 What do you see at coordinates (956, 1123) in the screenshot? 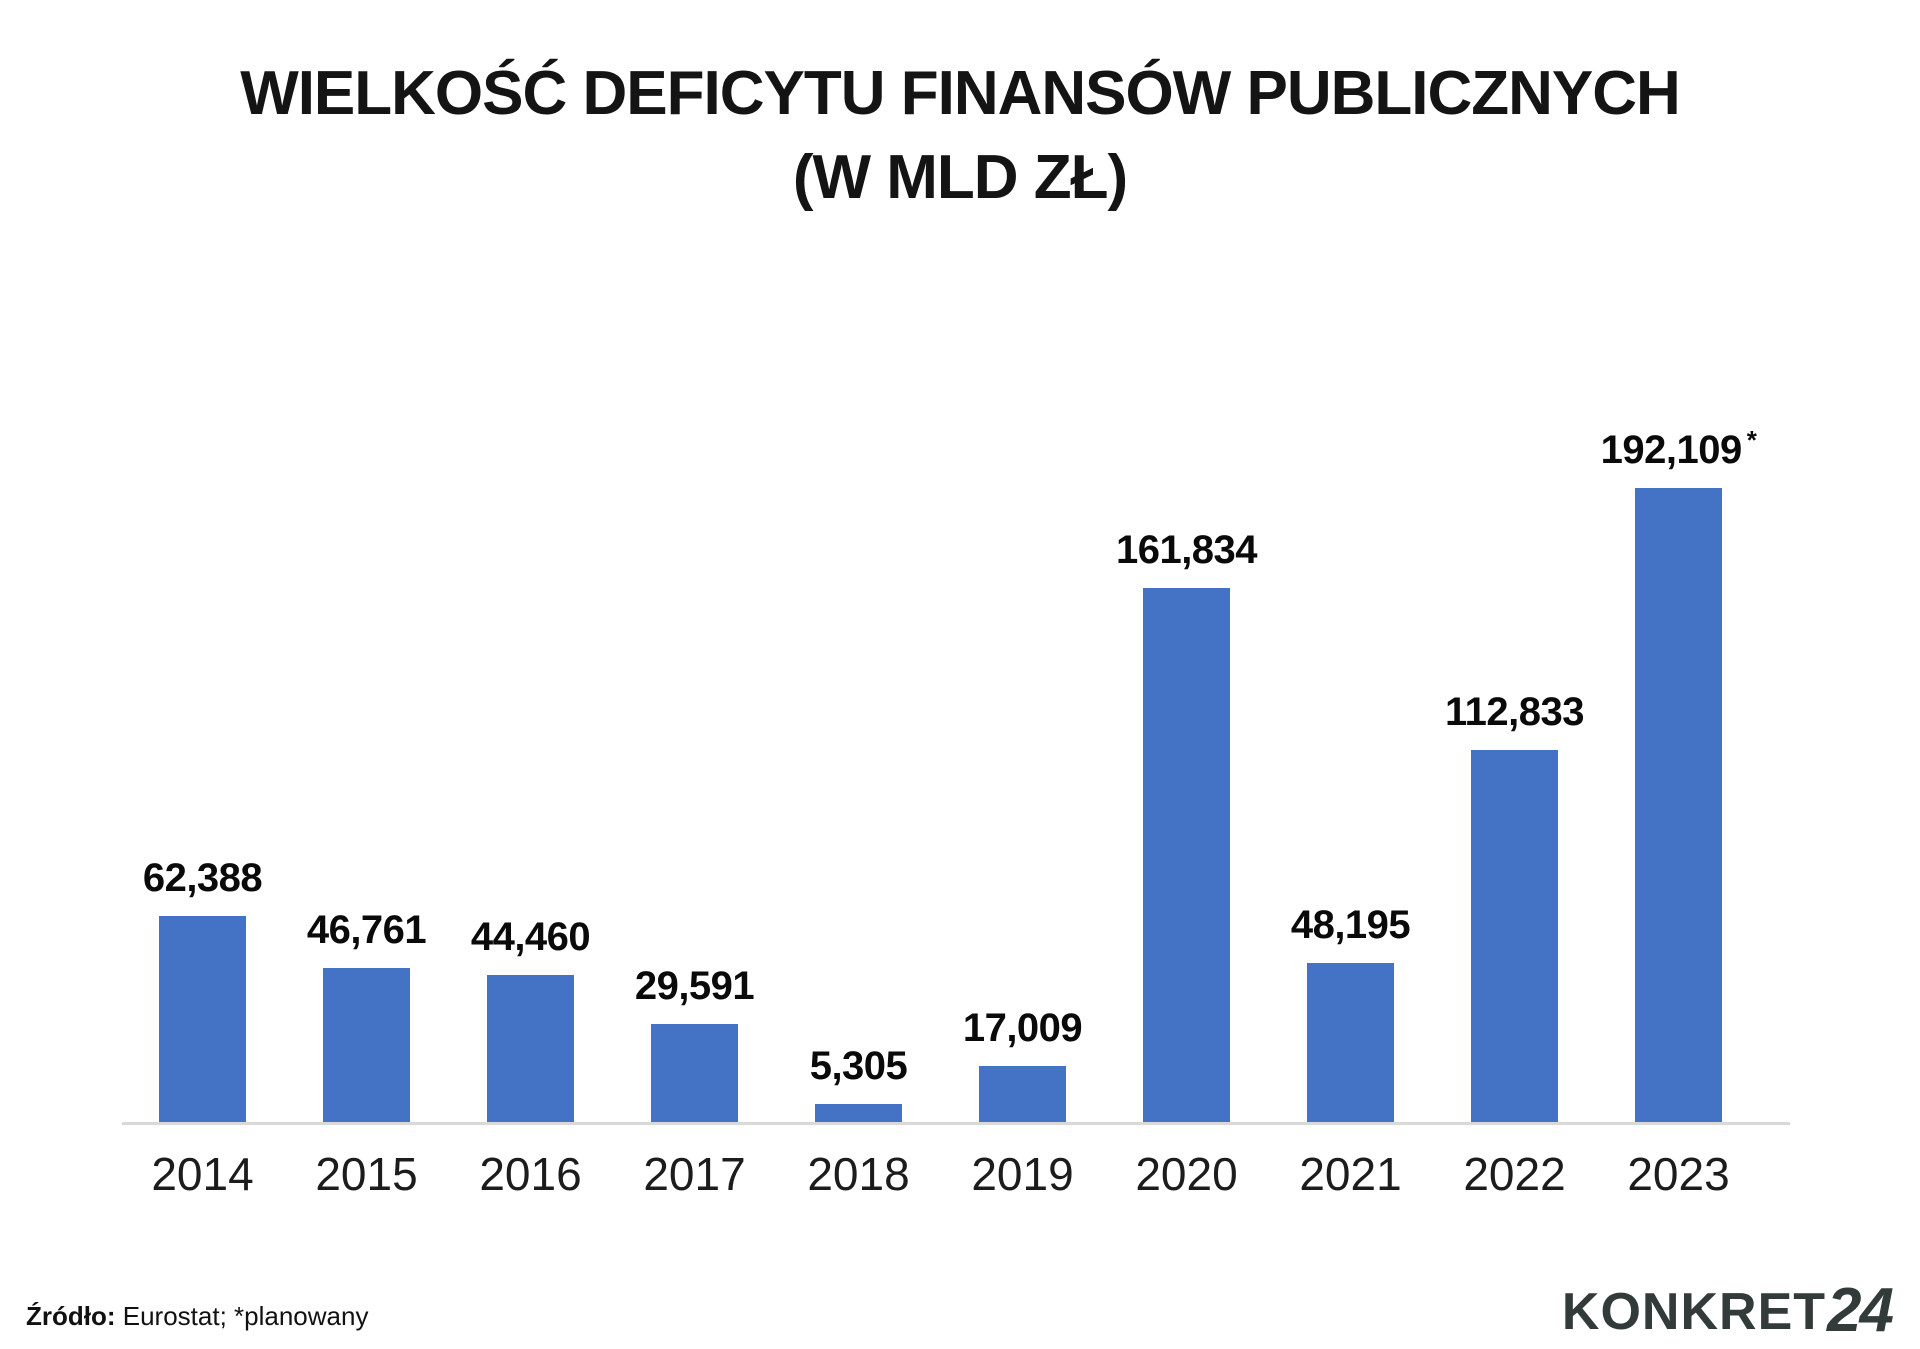
I see `x-axis-baseline` at bounding box center [956, 1123].